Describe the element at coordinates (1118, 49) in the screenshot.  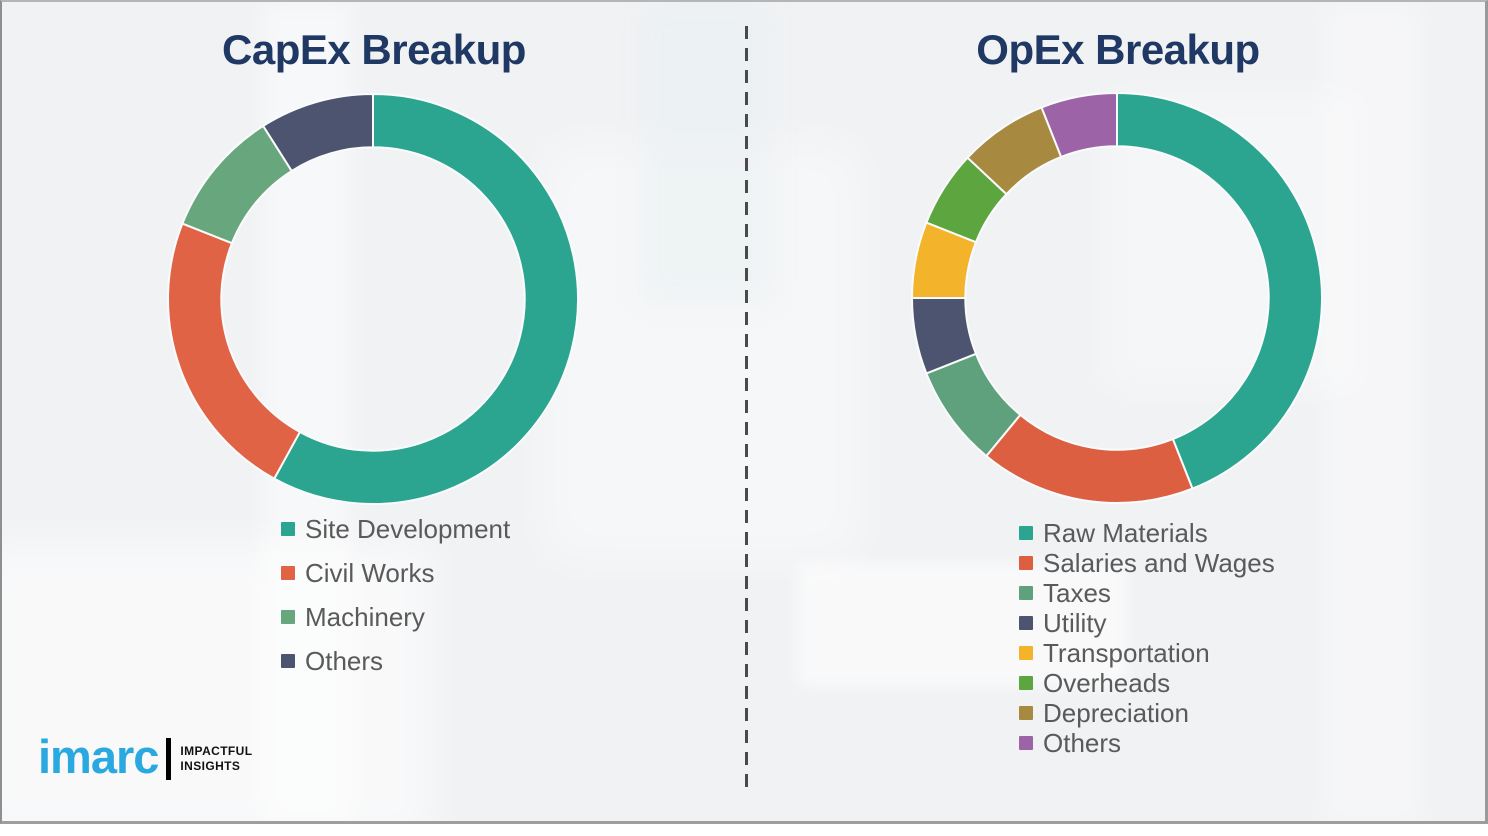
I see `opex-chart-title: OpEx Breakup` at that location.